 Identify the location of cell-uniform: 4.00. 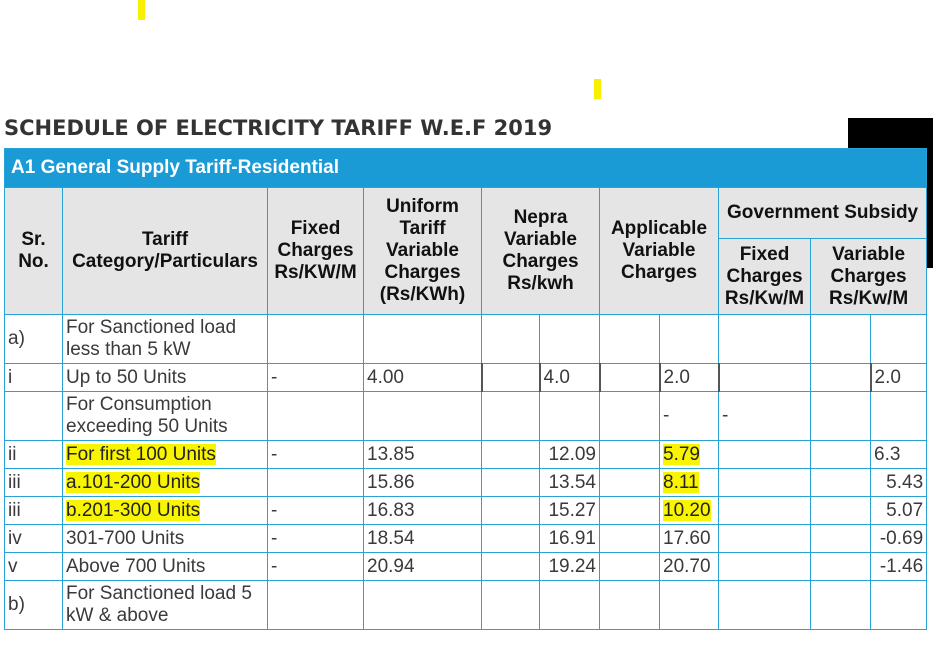
(423, 377).